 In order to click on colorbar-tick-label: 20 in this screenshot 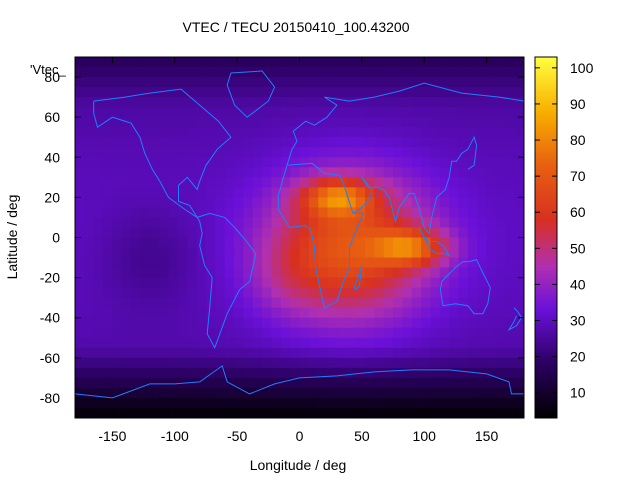, I will do `click(578, 357)`.